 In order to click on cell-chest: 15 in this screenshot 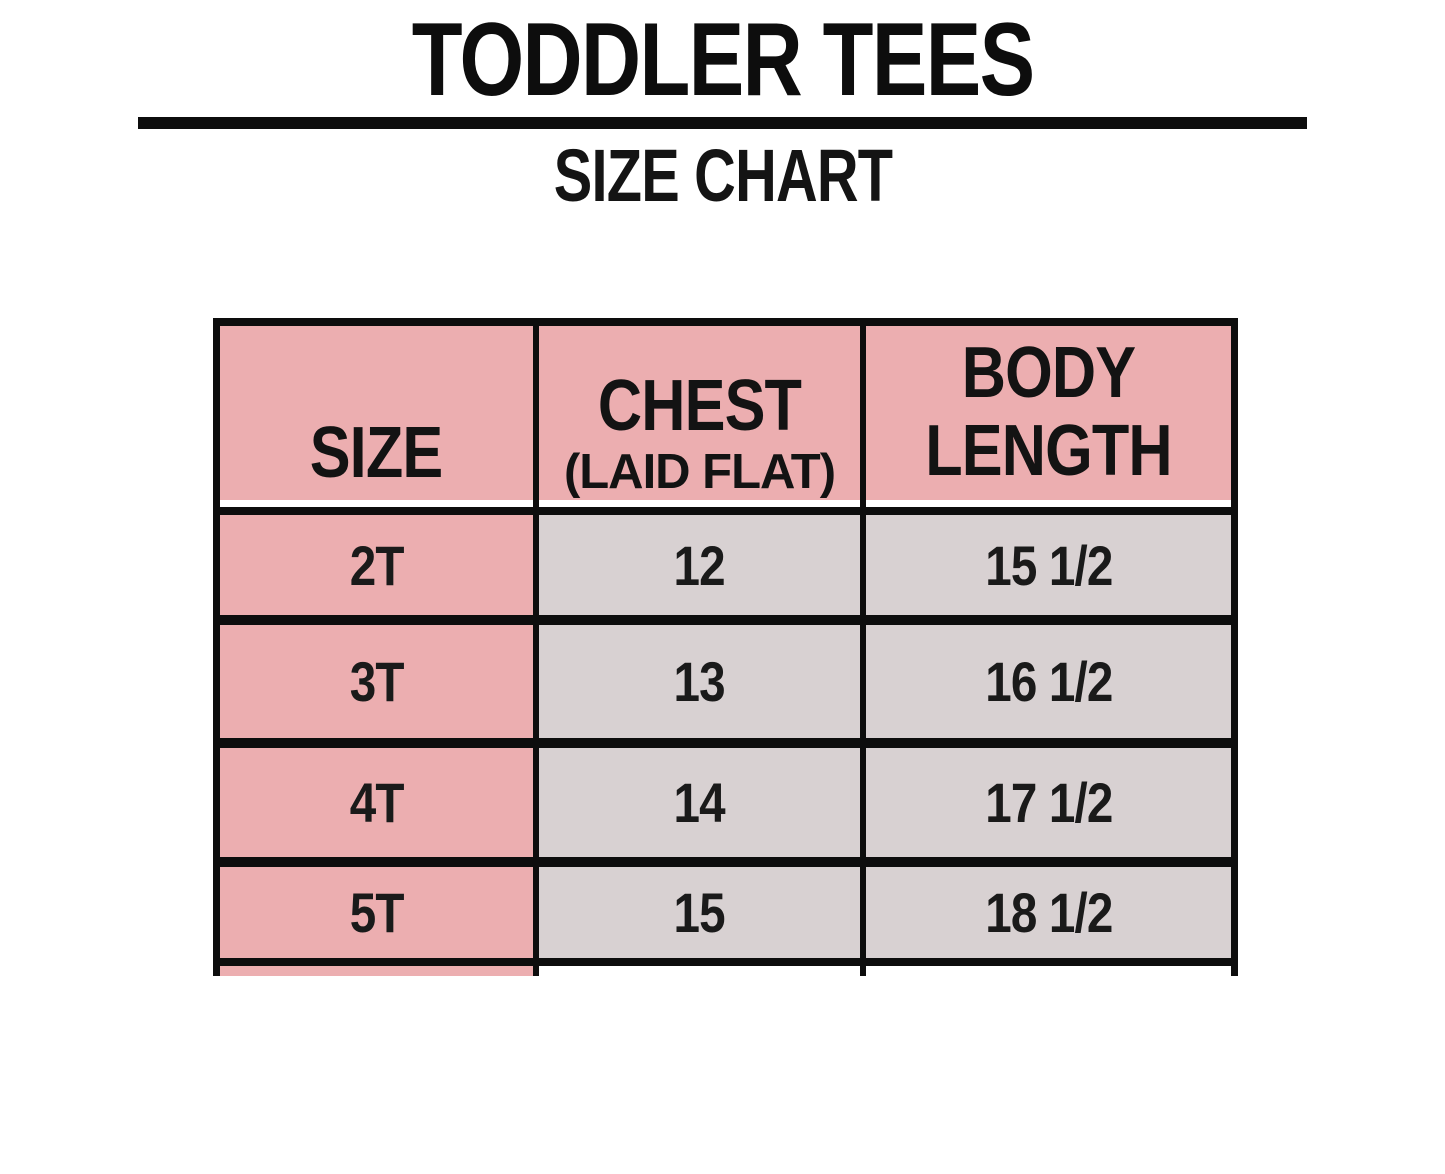, I will do `click(699, 912)`.